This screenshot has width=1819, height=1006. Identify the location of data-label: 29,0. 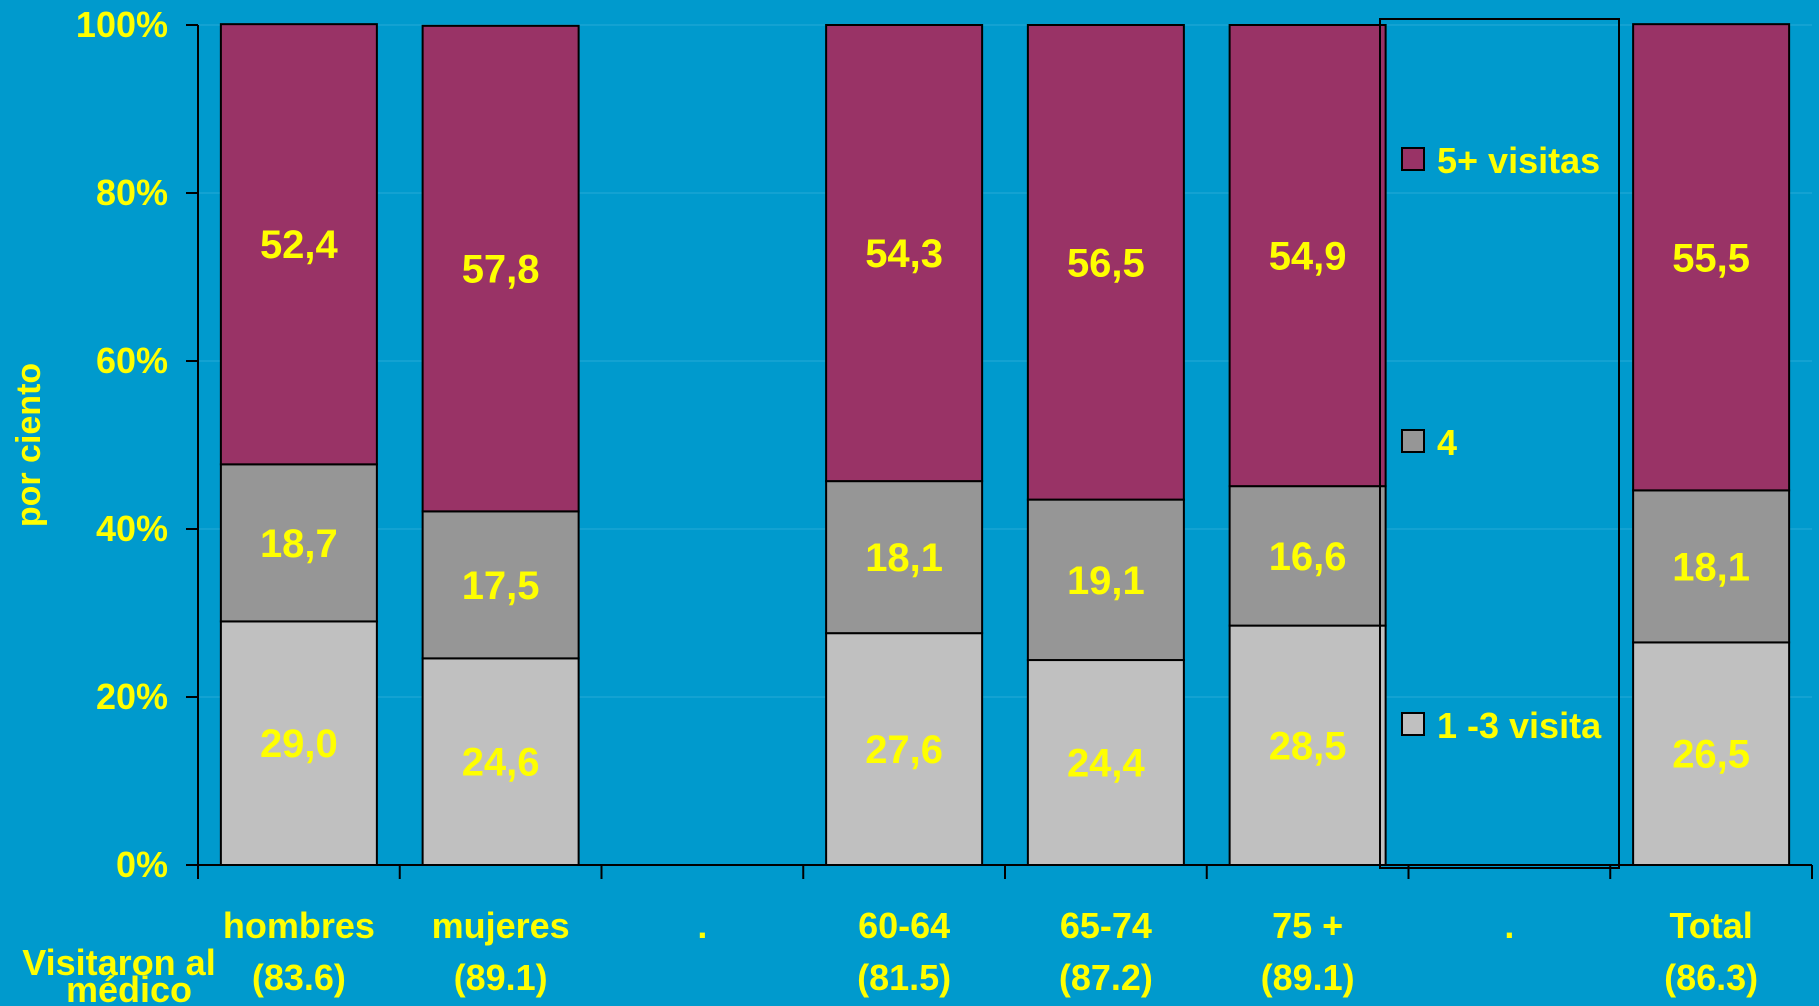
(299, 744).